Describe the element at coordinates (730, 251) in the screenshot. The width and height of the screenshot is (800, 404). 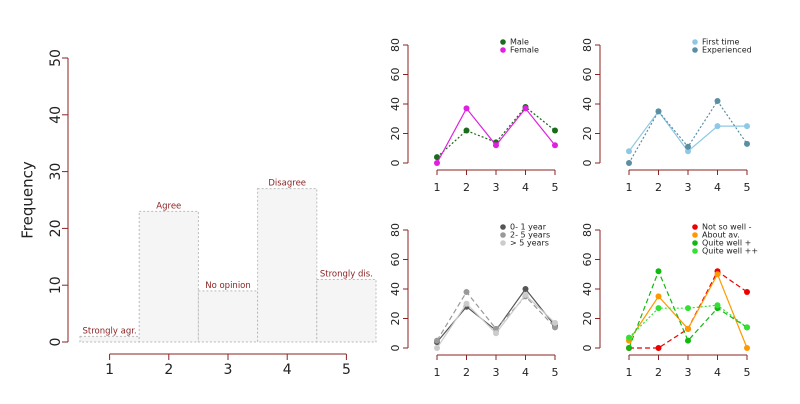
I see `legend-label: Quite well ++` at that location.